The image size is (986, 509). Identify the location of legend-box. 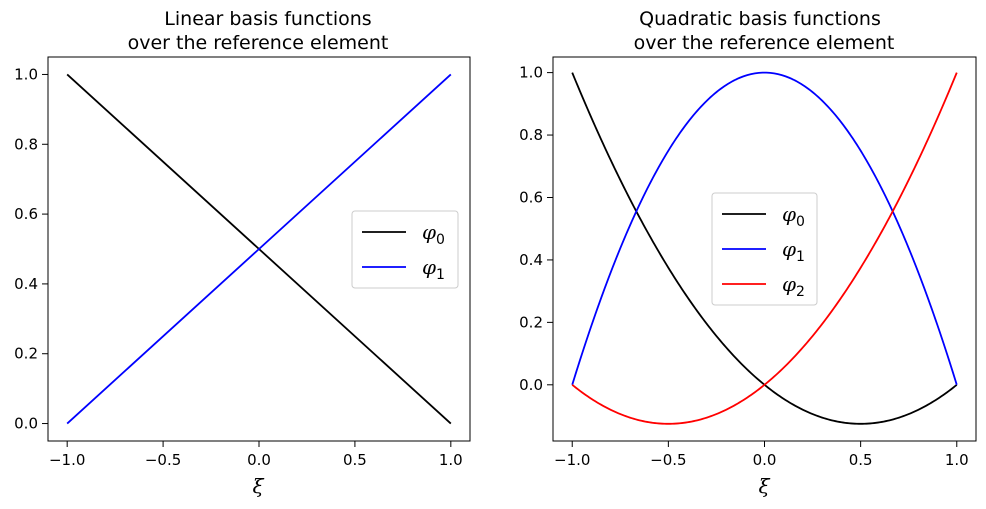
(405, 249).